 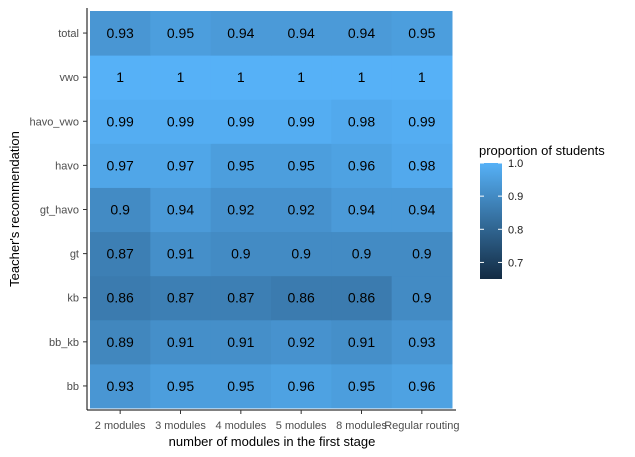 I want to click on cell-value-label: 0.89, so click(x=120, y=342).